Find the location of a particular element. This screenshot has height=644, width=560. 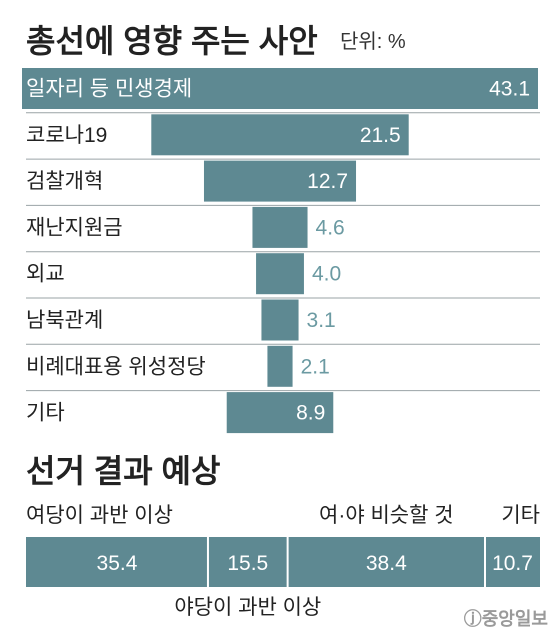

credit-logo: ⓙ중앙일보 is located at coordinates (506, 618).